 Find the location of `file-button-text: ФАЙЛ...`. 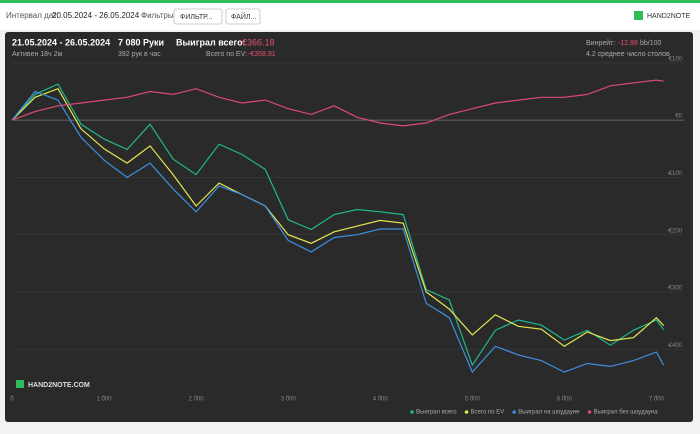

file-button-text: ФАЙЛ... is located at coordinates (243, 16).